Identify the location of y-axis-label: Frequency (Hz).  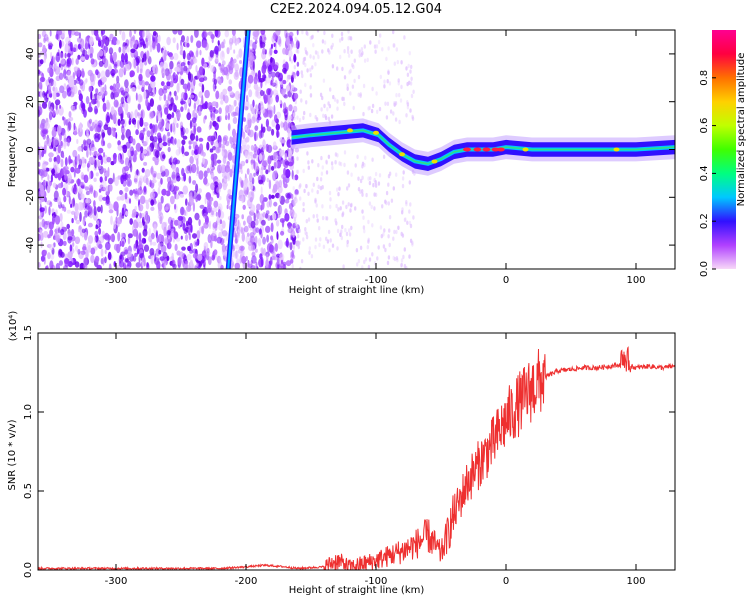
(12, 150).